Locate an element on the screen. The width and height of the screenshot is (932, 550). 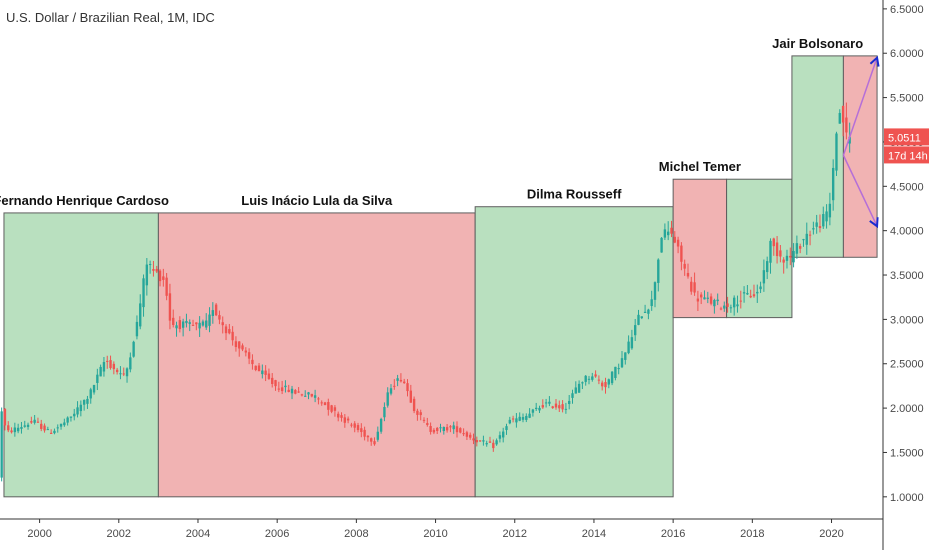
y-tick-label: 4.0000 is located at coordinates (907, 232).